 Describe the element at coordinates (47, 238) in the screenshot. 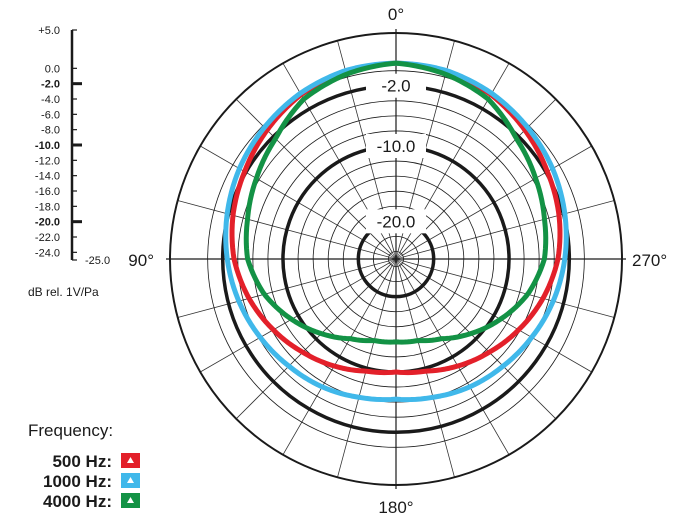

I see `scale-tick-label: -22.0` at that location.